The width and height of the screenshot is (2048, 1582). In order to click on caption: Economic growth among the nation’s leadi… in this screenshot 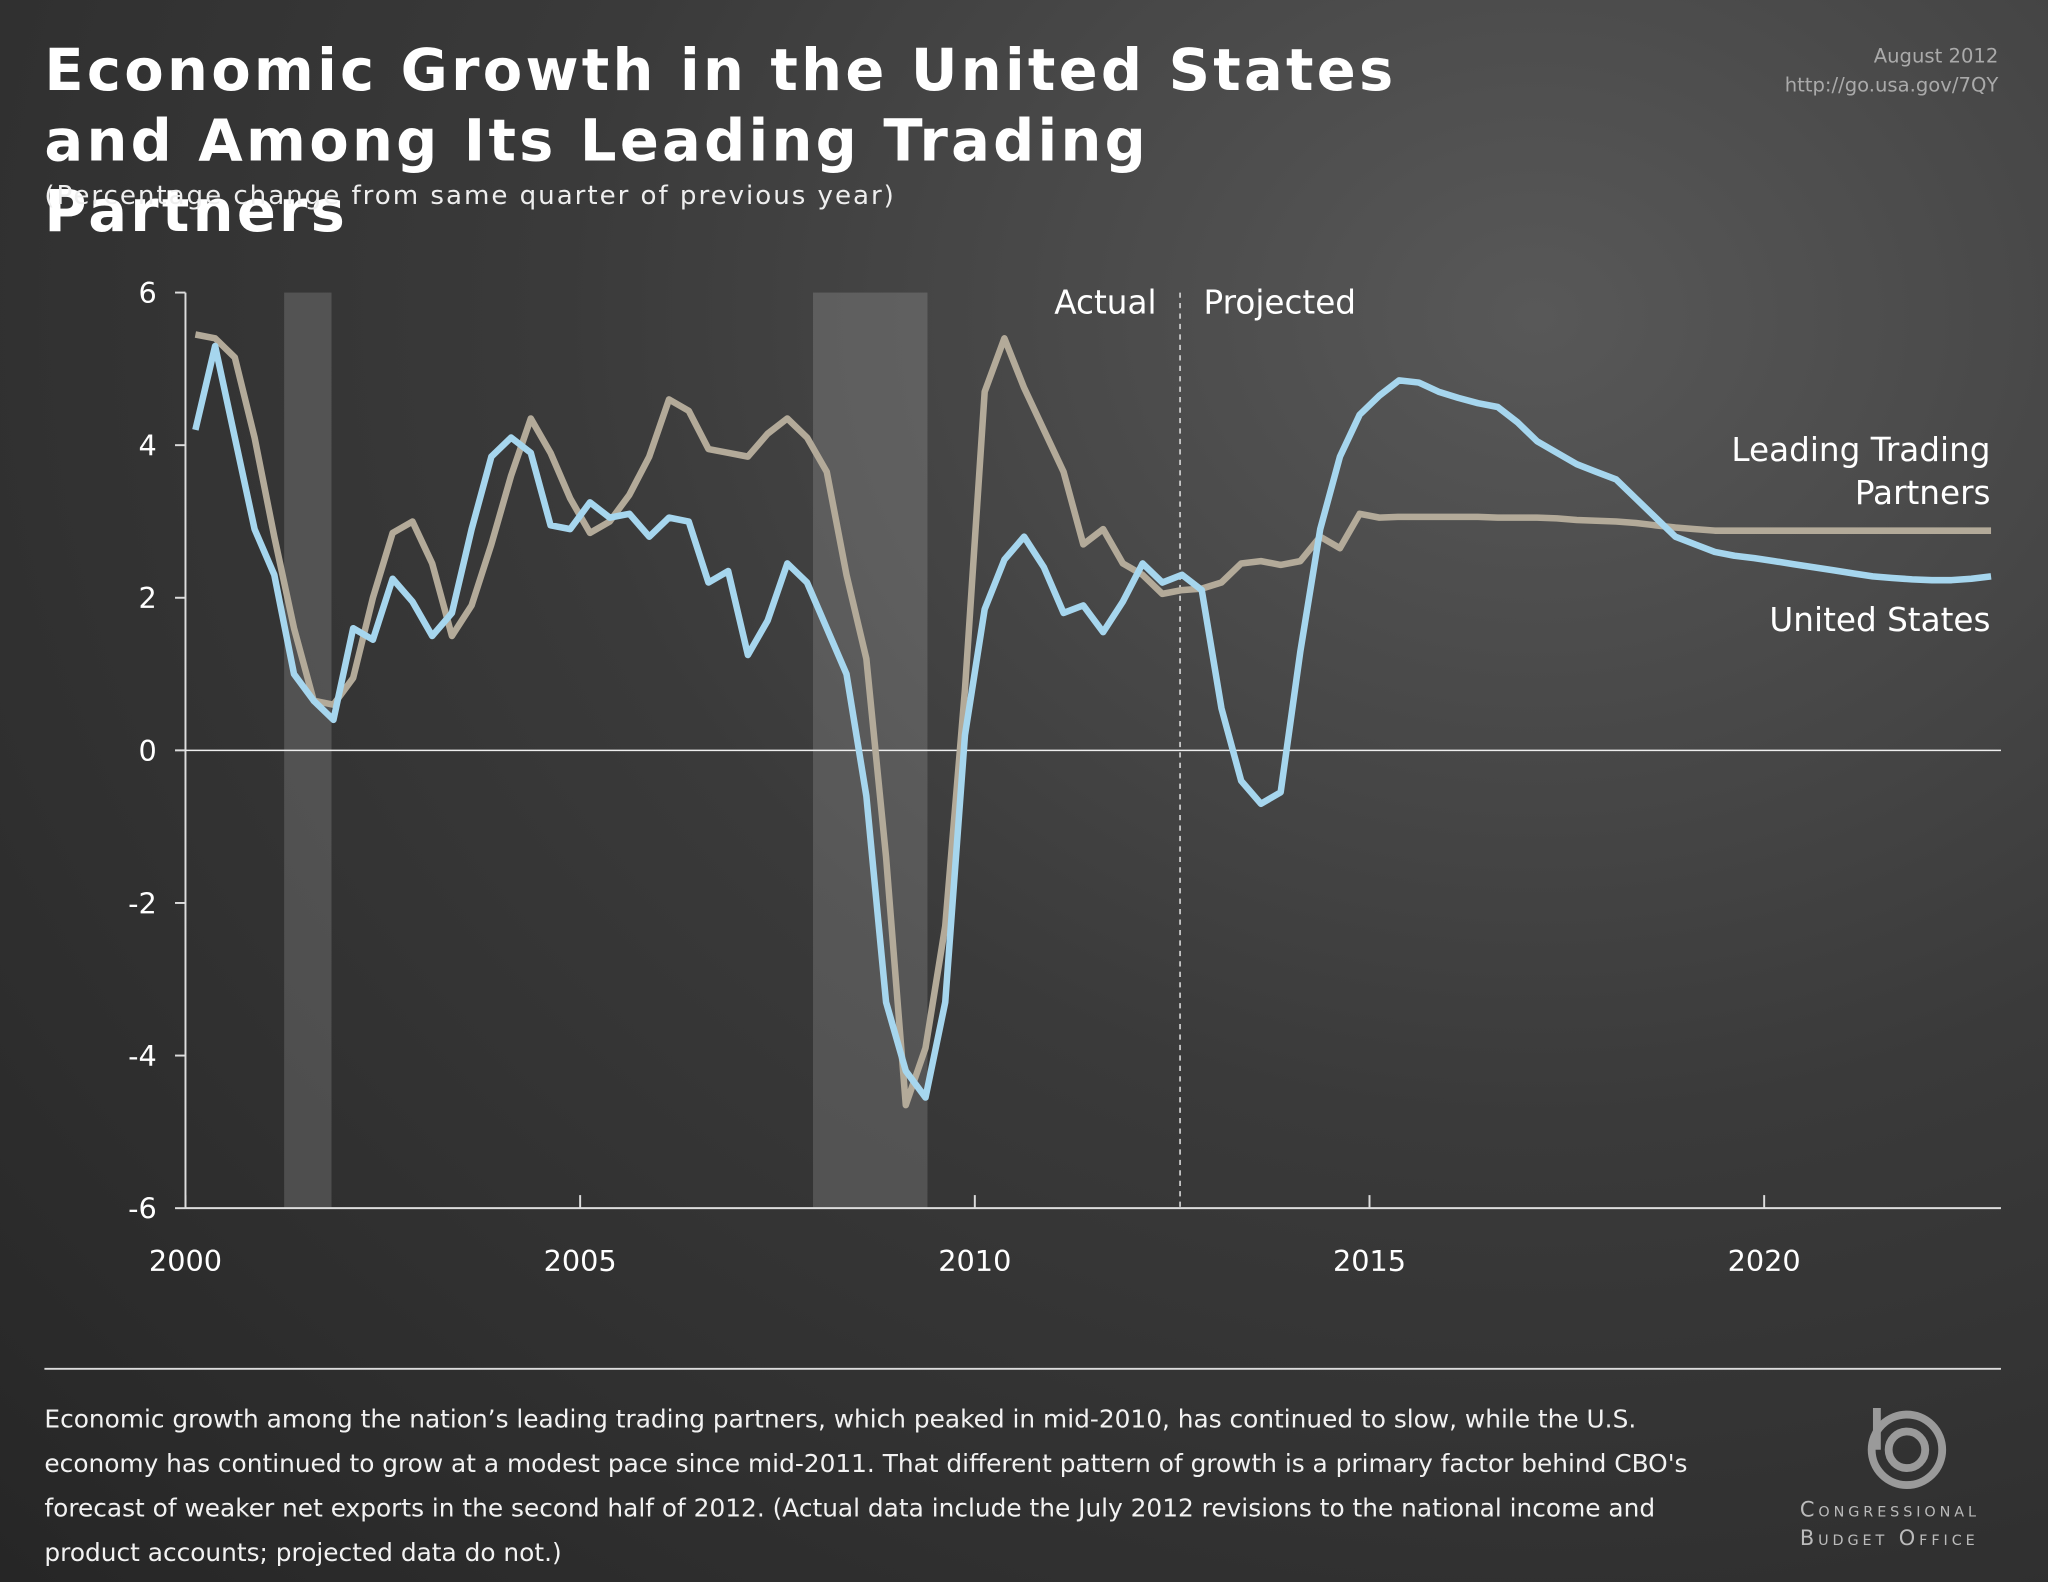, I will do `click(866, 1486)`.